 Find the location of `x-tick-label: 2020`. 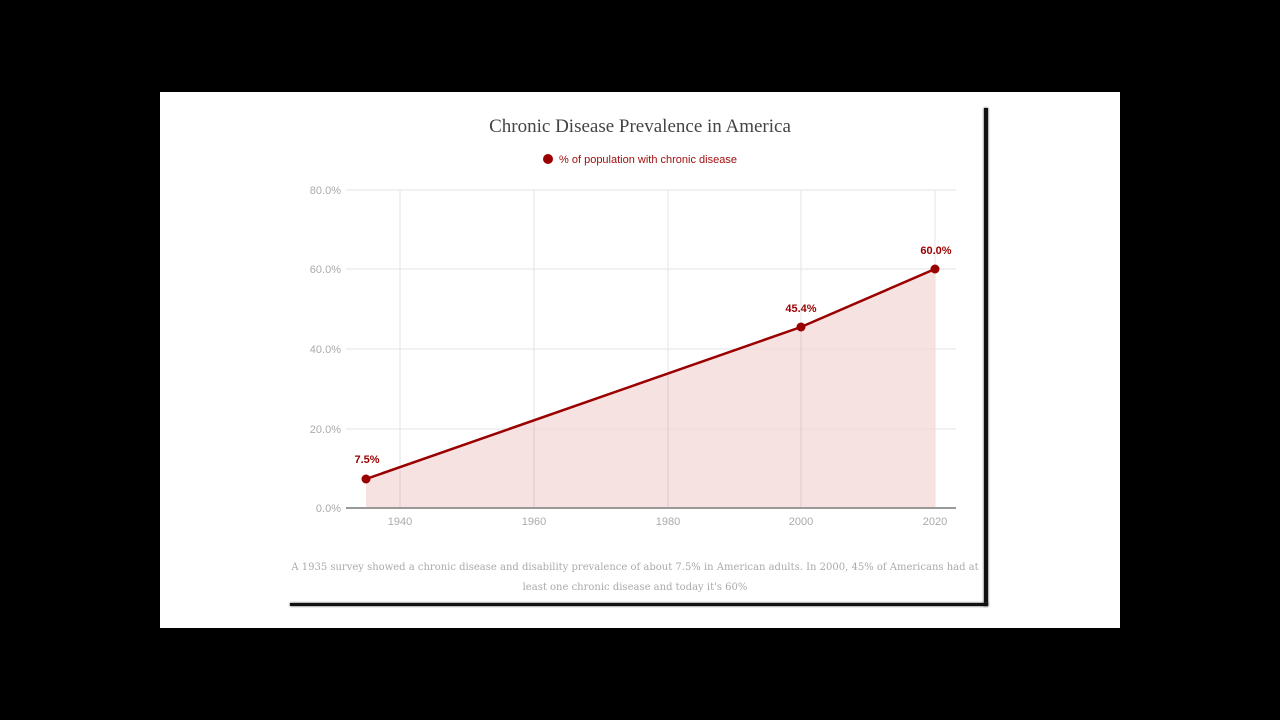

x-tick-label: 2020 is located at coordinates (935, 522).